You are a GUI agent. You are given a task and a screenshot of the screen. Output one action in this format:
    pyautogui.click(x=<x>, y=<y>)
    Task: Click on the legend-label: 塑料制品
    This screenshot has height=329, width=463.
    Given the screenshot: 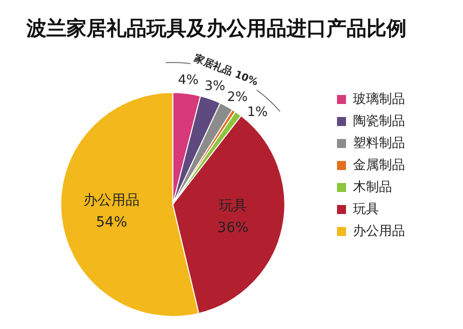 What is the action you would take?
    pyautogui.click(x=379, y=142)
    